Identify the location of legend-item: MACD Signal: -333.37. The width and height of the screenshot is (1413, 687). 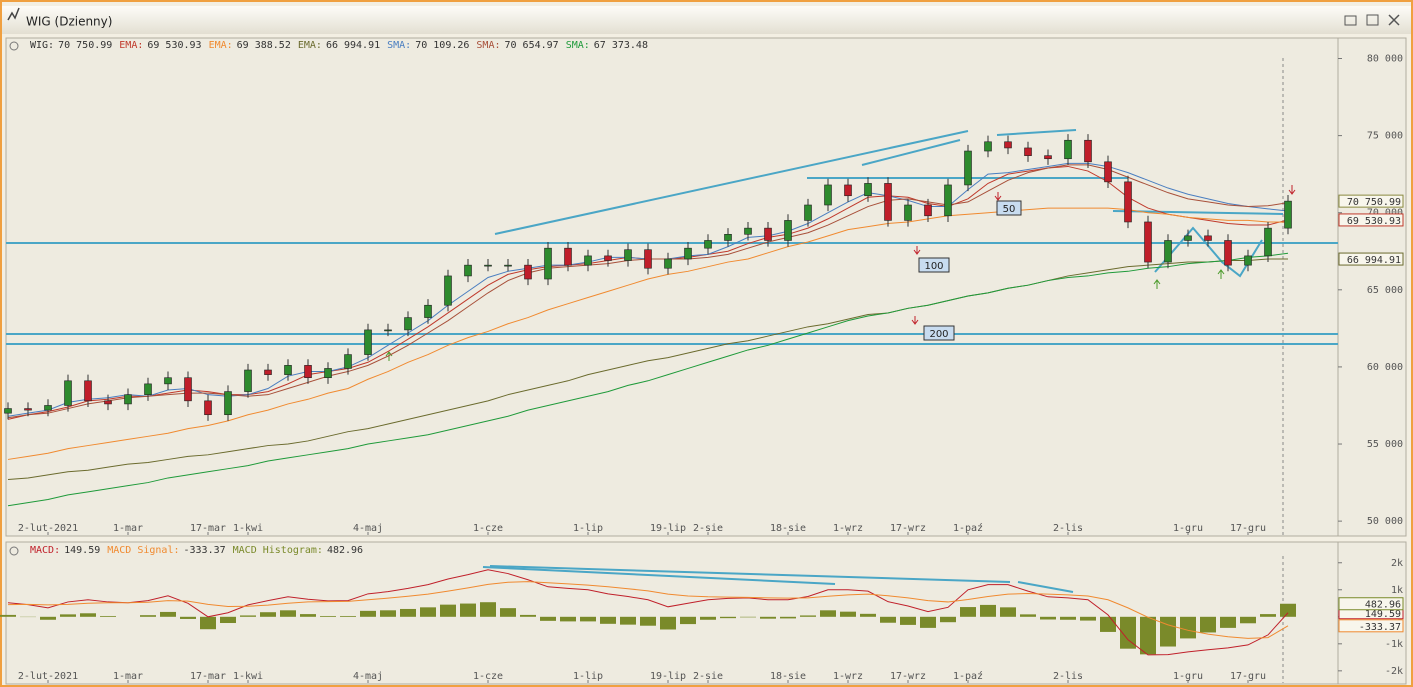
(166, 550).